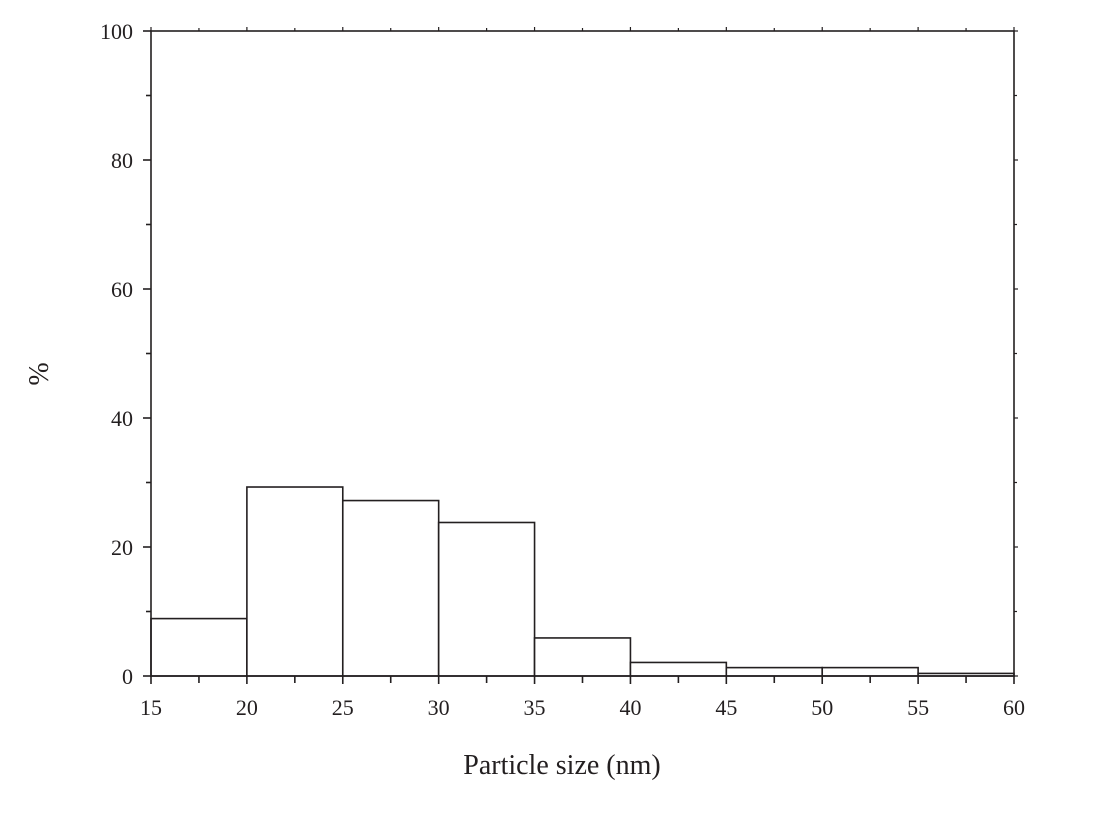 This screenshot has width=1106, height=815. Describe the element at coordinates (726, 707) in the screenshot. I see `x-tick-label: 45` at that location.